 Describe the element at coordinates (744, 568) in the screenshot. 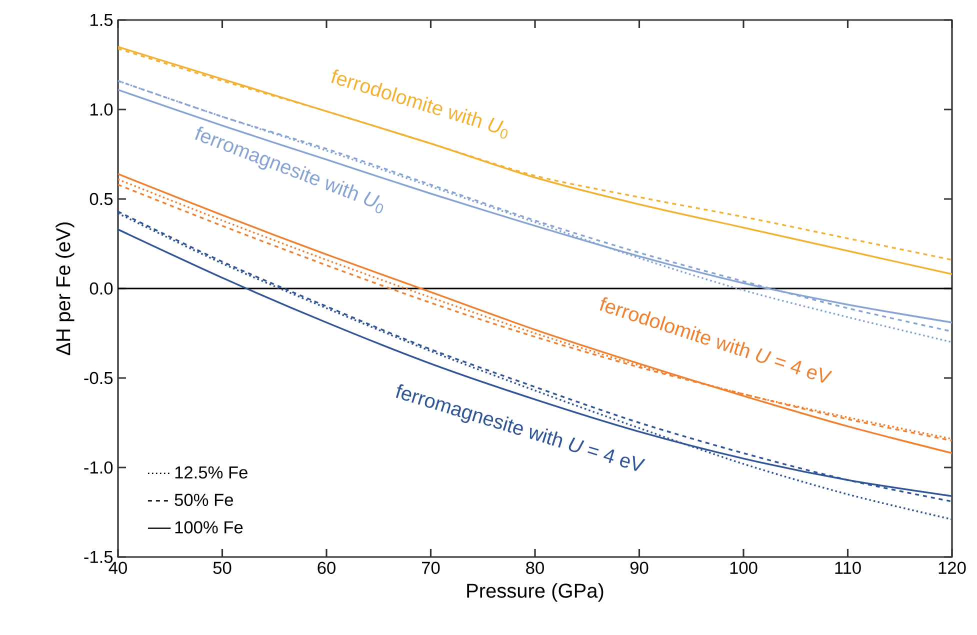

I see `x-tick-label: 100` at that location.